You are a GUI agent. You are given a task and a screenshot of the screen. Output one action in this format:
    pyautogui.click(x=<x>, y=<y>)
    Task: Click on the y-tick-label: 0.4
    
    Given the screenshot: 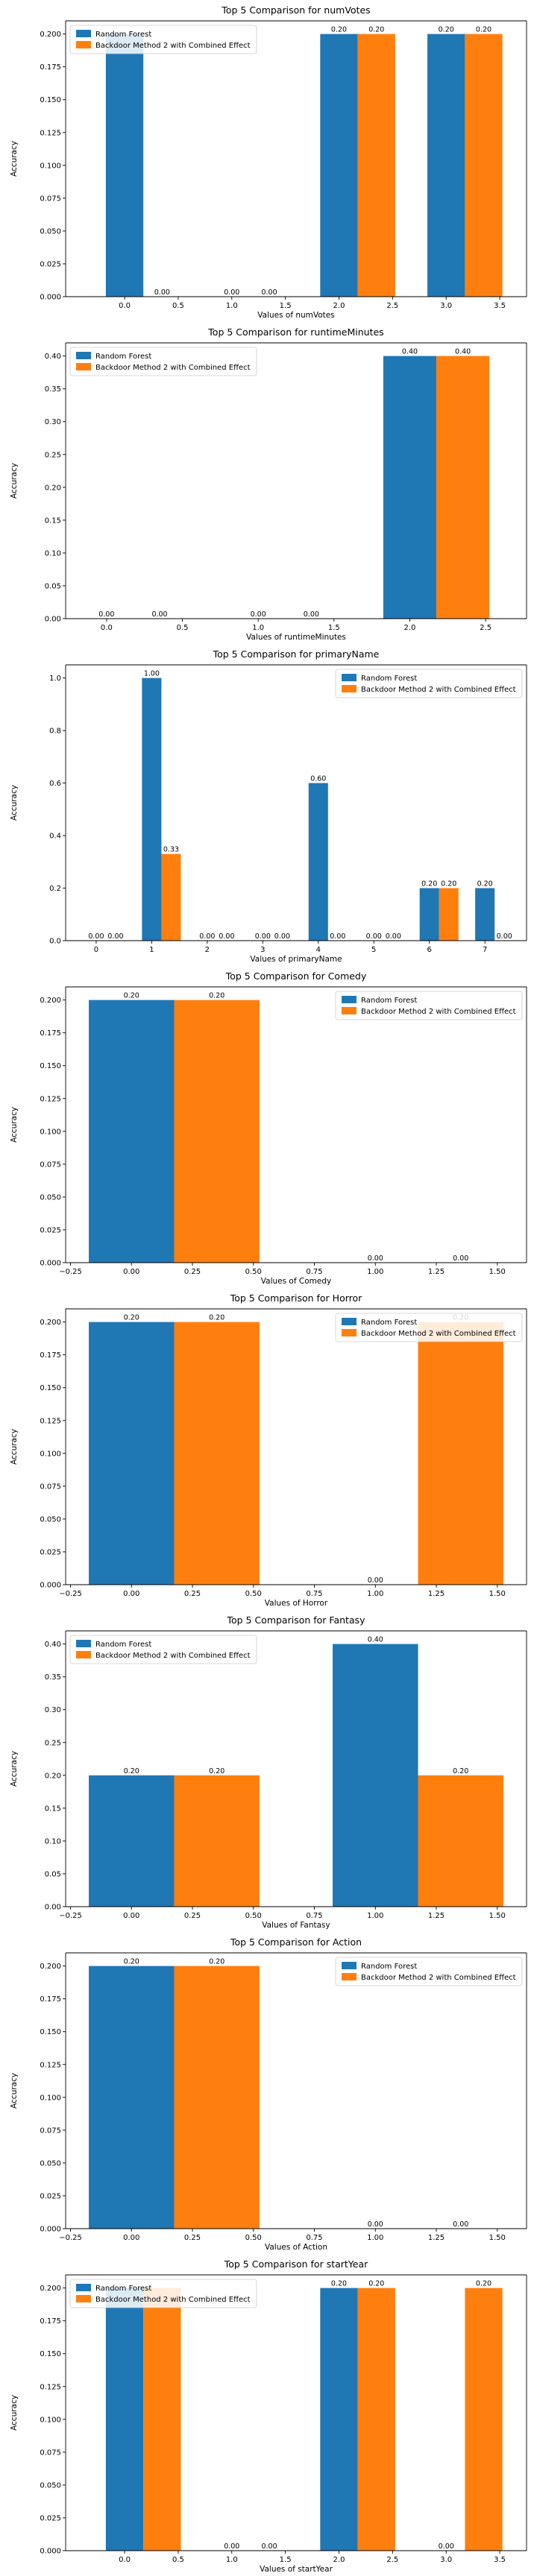 What is the action you would take?
    pyautogui.click(x=55, y=837)
    